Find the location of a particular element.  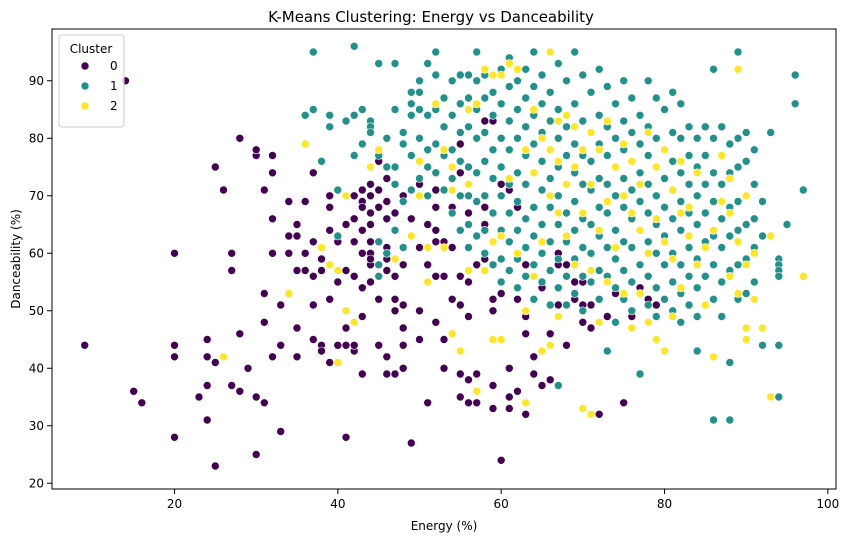

y-tick-label: 60 is located at coordinates (36, 253).